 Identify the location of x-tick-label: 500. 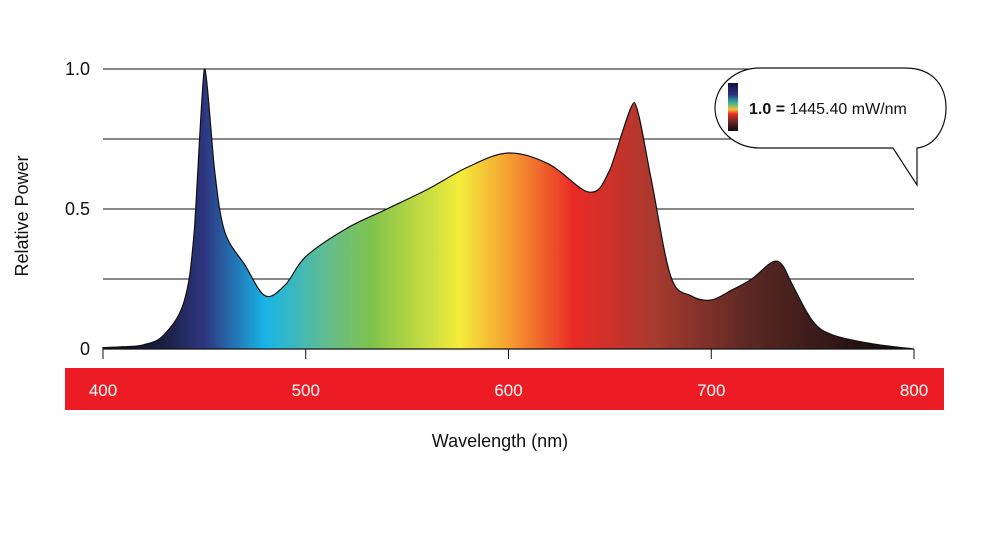
(306, 390).